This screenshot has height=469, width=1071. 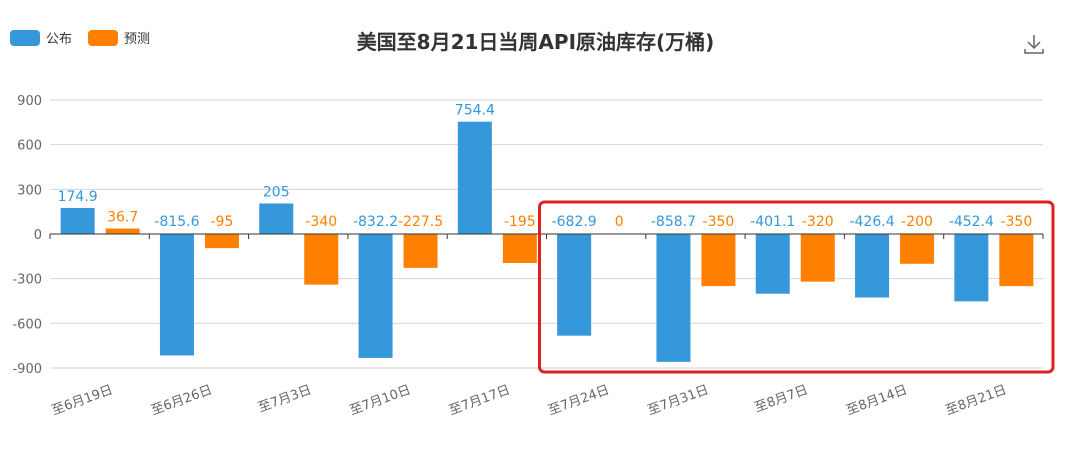 What do you see at coordinates (535, 42) in the screenshot?
I see `chart-title: 美国至8月21日当周API原油库存(万桶)` at bounding box center [535, 42].